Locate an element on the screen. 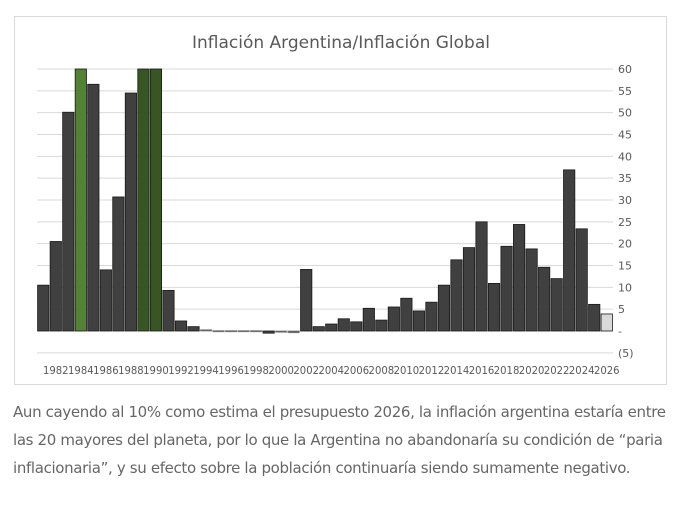 This screenshot has height=521, width=682. y-tick-label: 5 is located at coordinates (621, 309).